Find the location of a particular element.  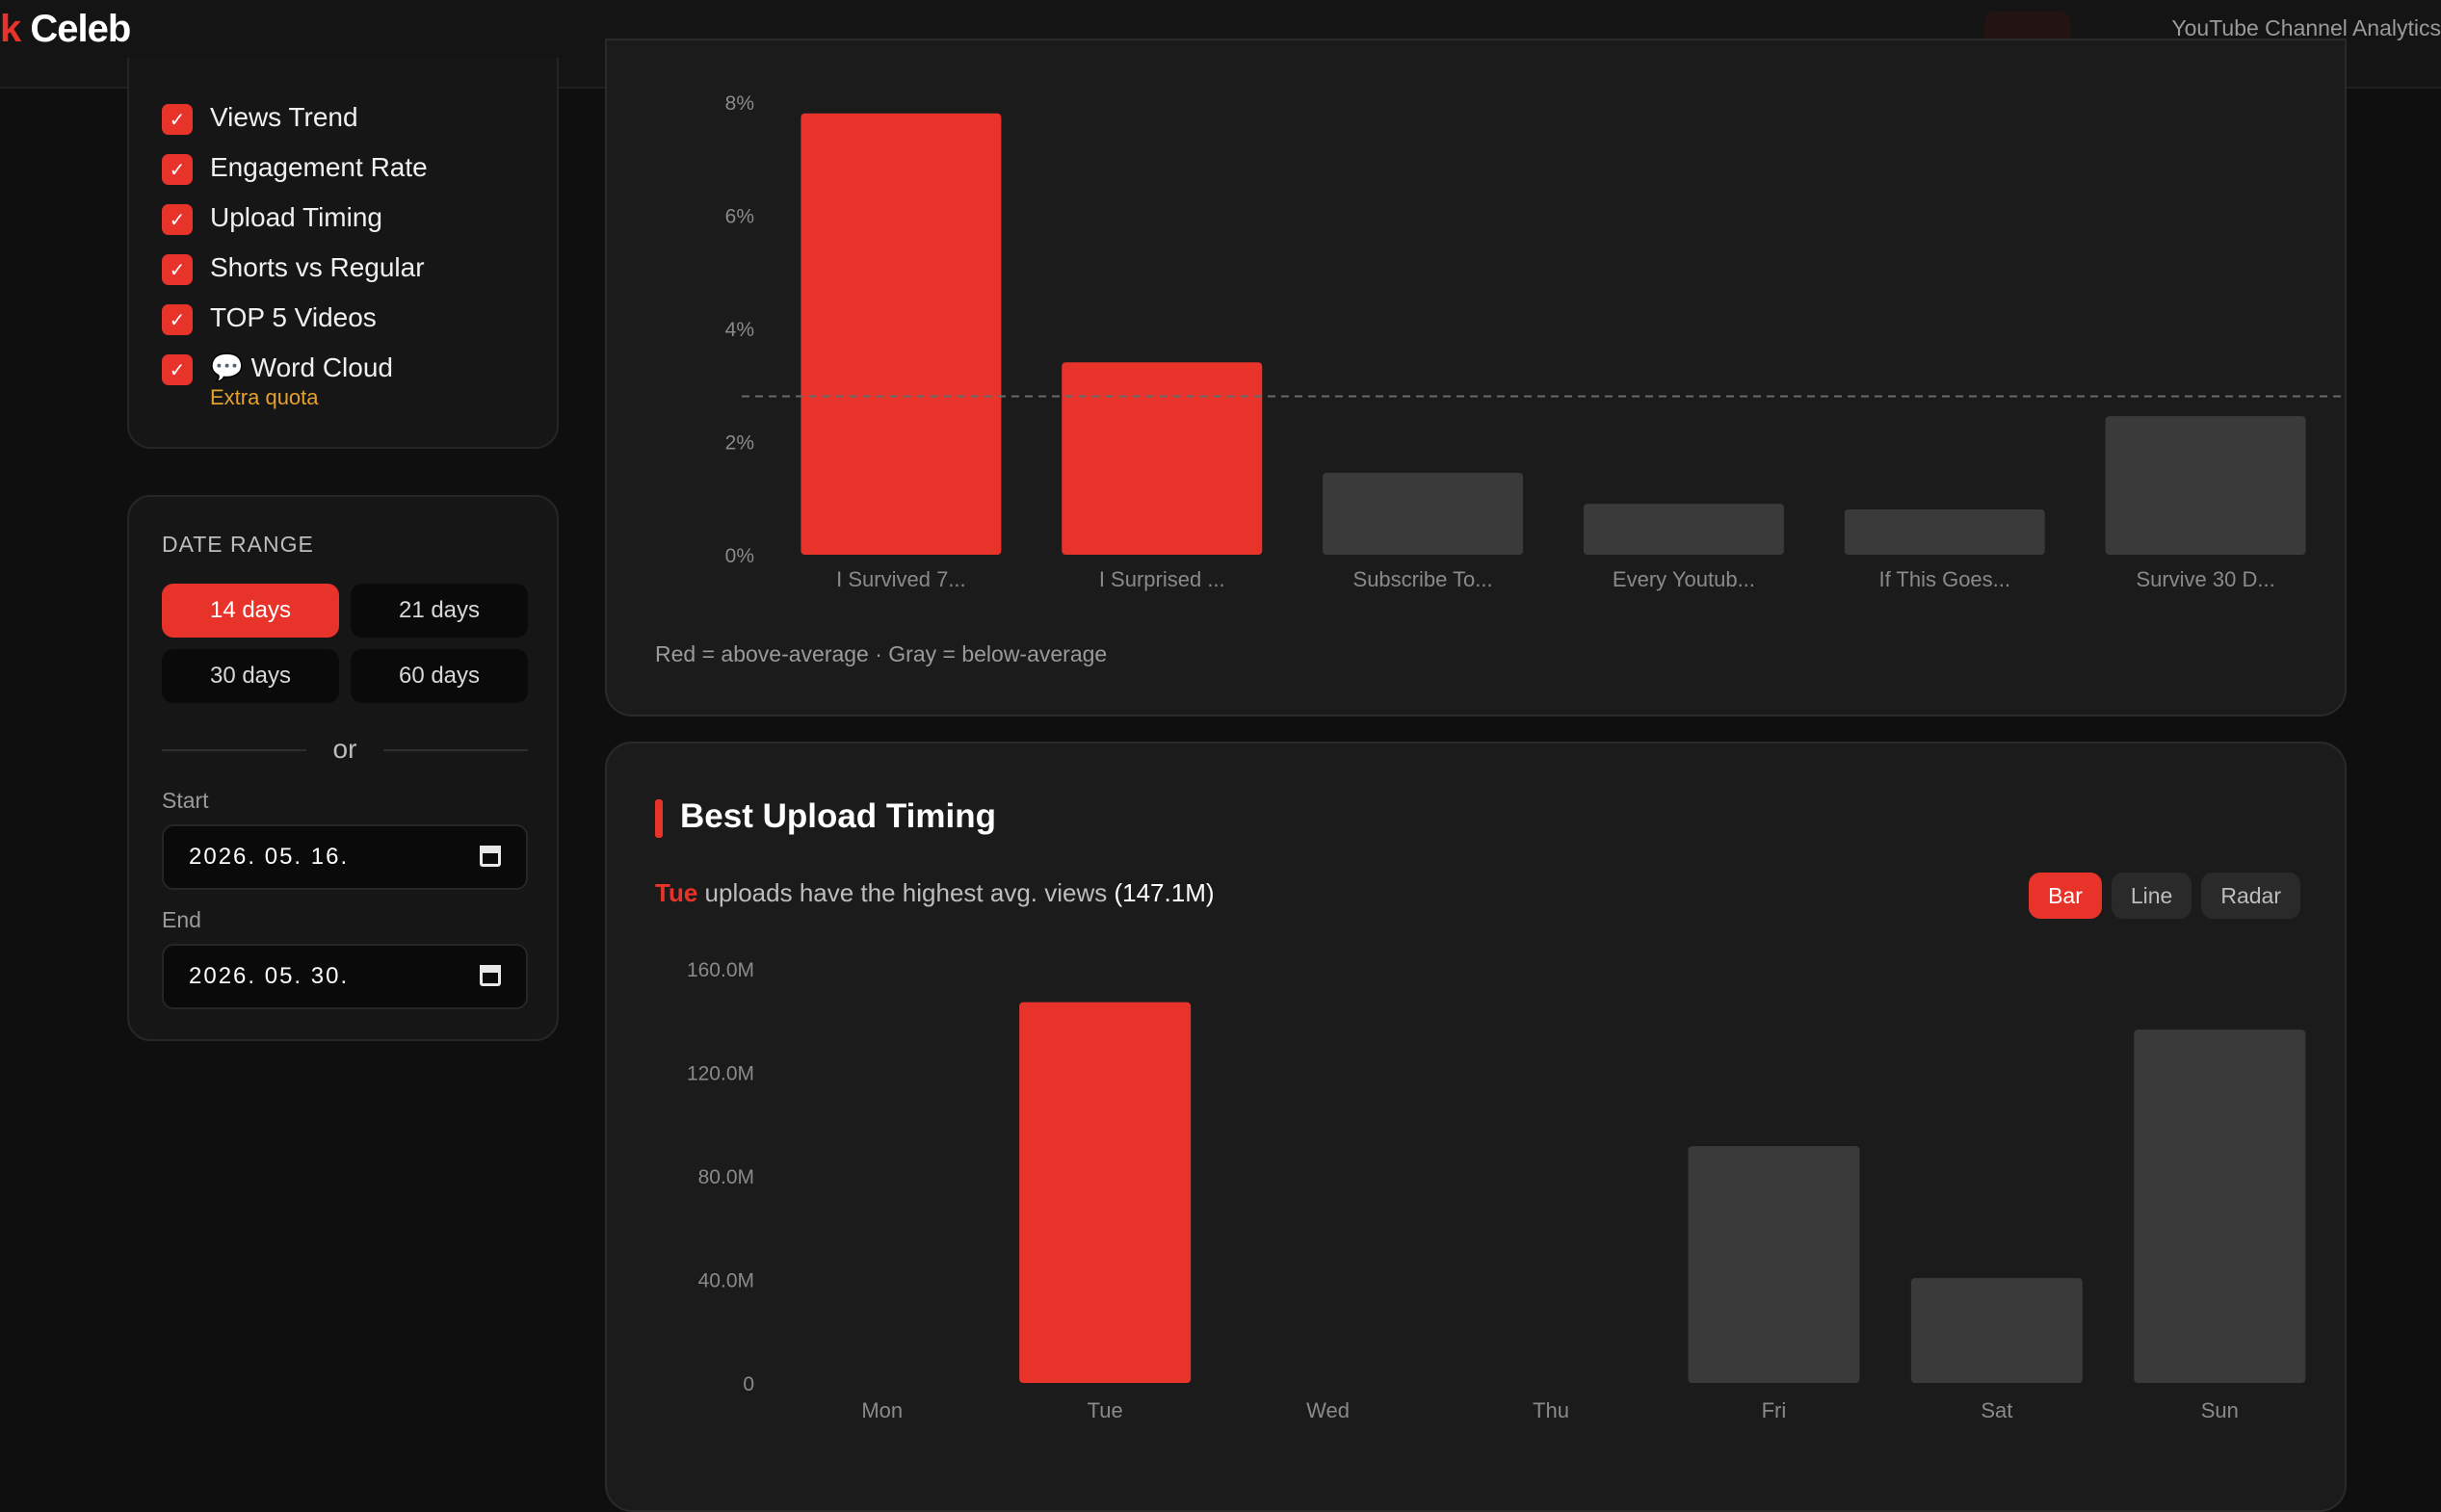

section-toggle: ✓ 💬 Word Cloud Extra quota is located at coordinates (277, 379).